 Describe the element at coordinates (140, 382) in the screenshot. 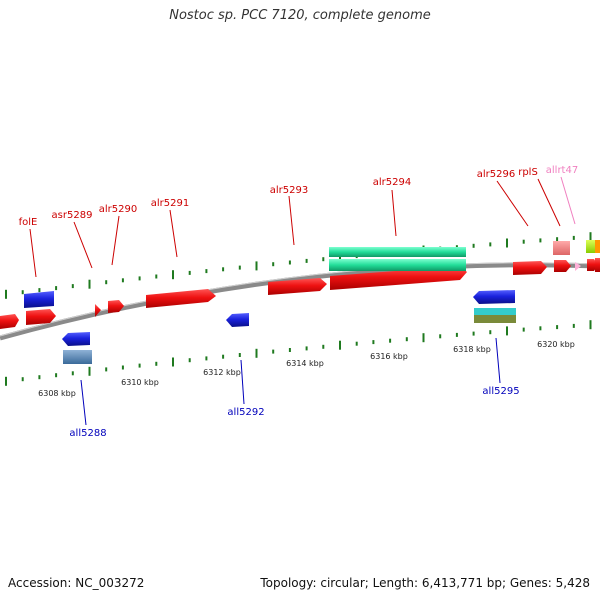

I see `kbp-label: 6310 kbp` at that location.